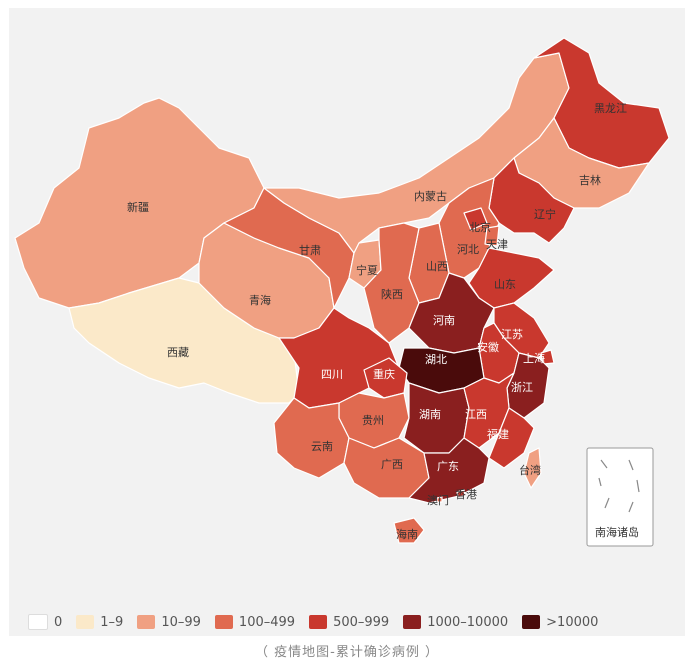 This screenshot has width=694, height=667. What do you see at coordinates (488, 347) in the screenshot?
I see `label-anhui: 安徽` at bounding box center [488, 347].